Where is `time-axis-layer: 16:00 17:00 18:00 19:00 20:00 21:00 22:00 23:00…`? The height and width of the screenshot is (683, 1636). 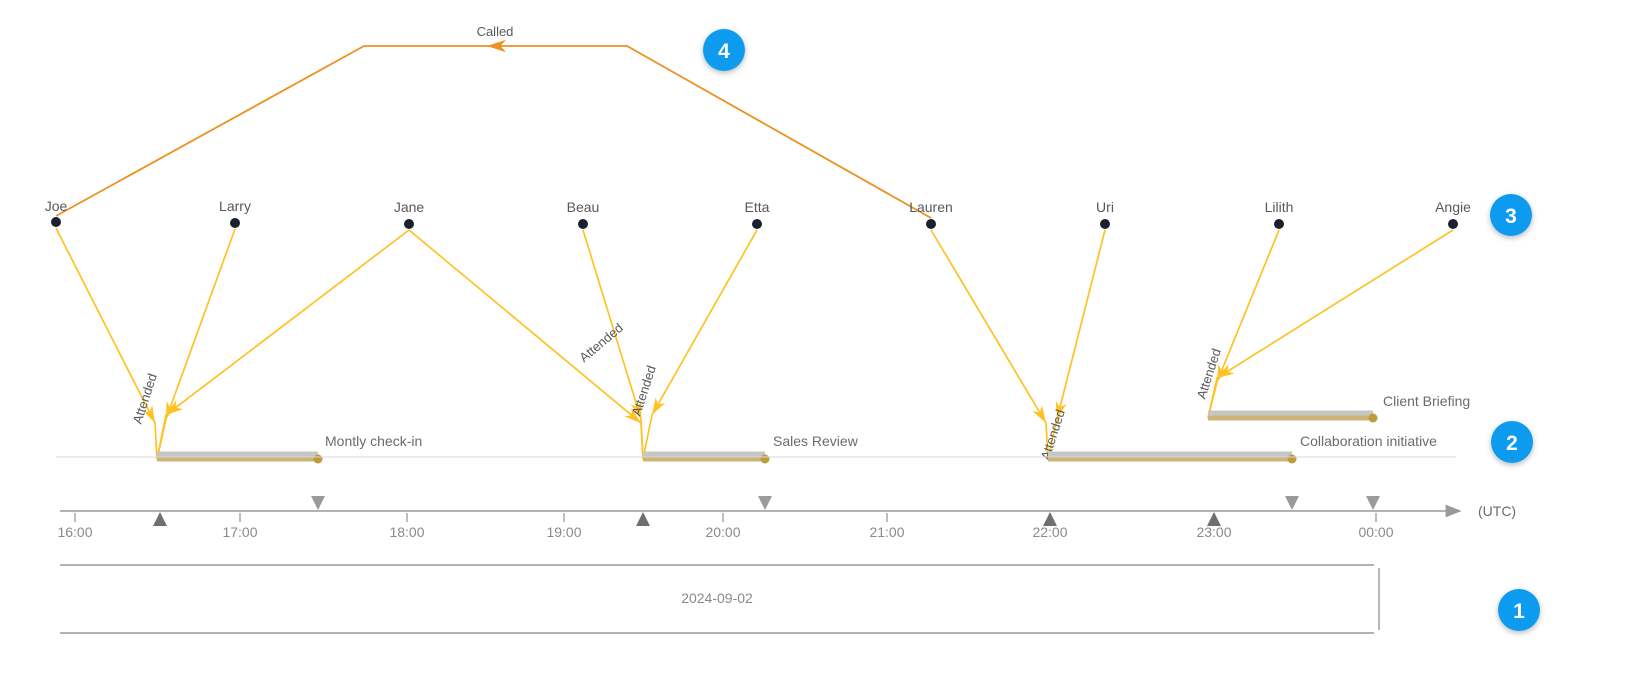
time-axis-layer: 16:00 17:00 18:00 19:00 20:00 21:00 22:00 23:00… is located at coordinates (786, 498).